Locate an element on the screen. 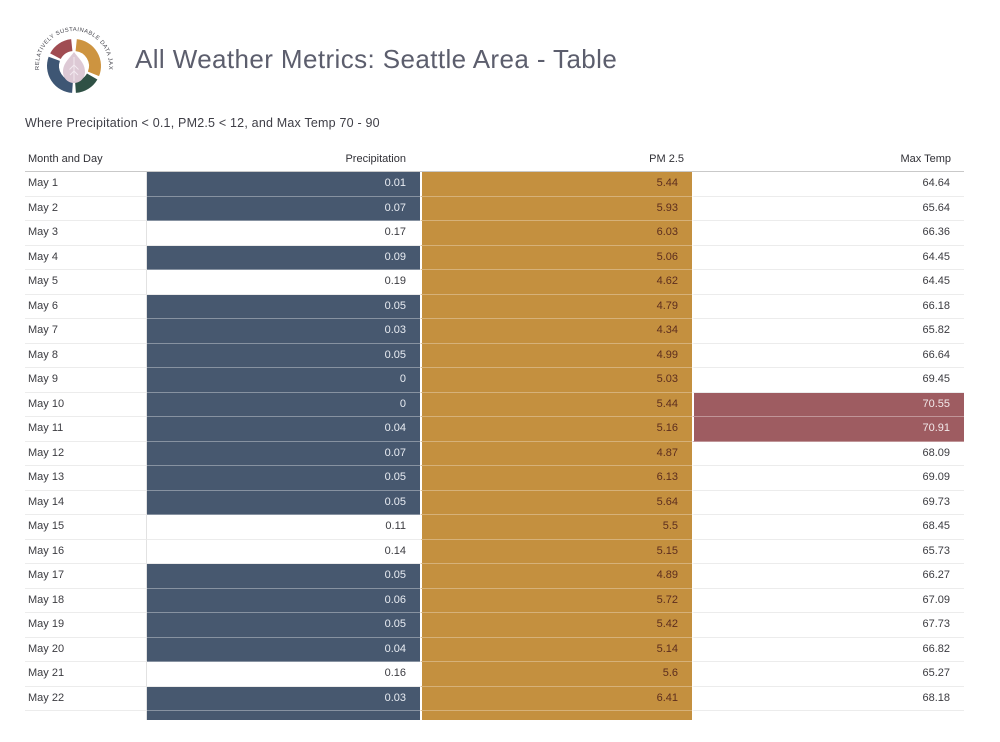 Image resolution: width=1000 pixels, height=742 pixels. pm25-cell: 4.79 is located at coordinates (556, 306).